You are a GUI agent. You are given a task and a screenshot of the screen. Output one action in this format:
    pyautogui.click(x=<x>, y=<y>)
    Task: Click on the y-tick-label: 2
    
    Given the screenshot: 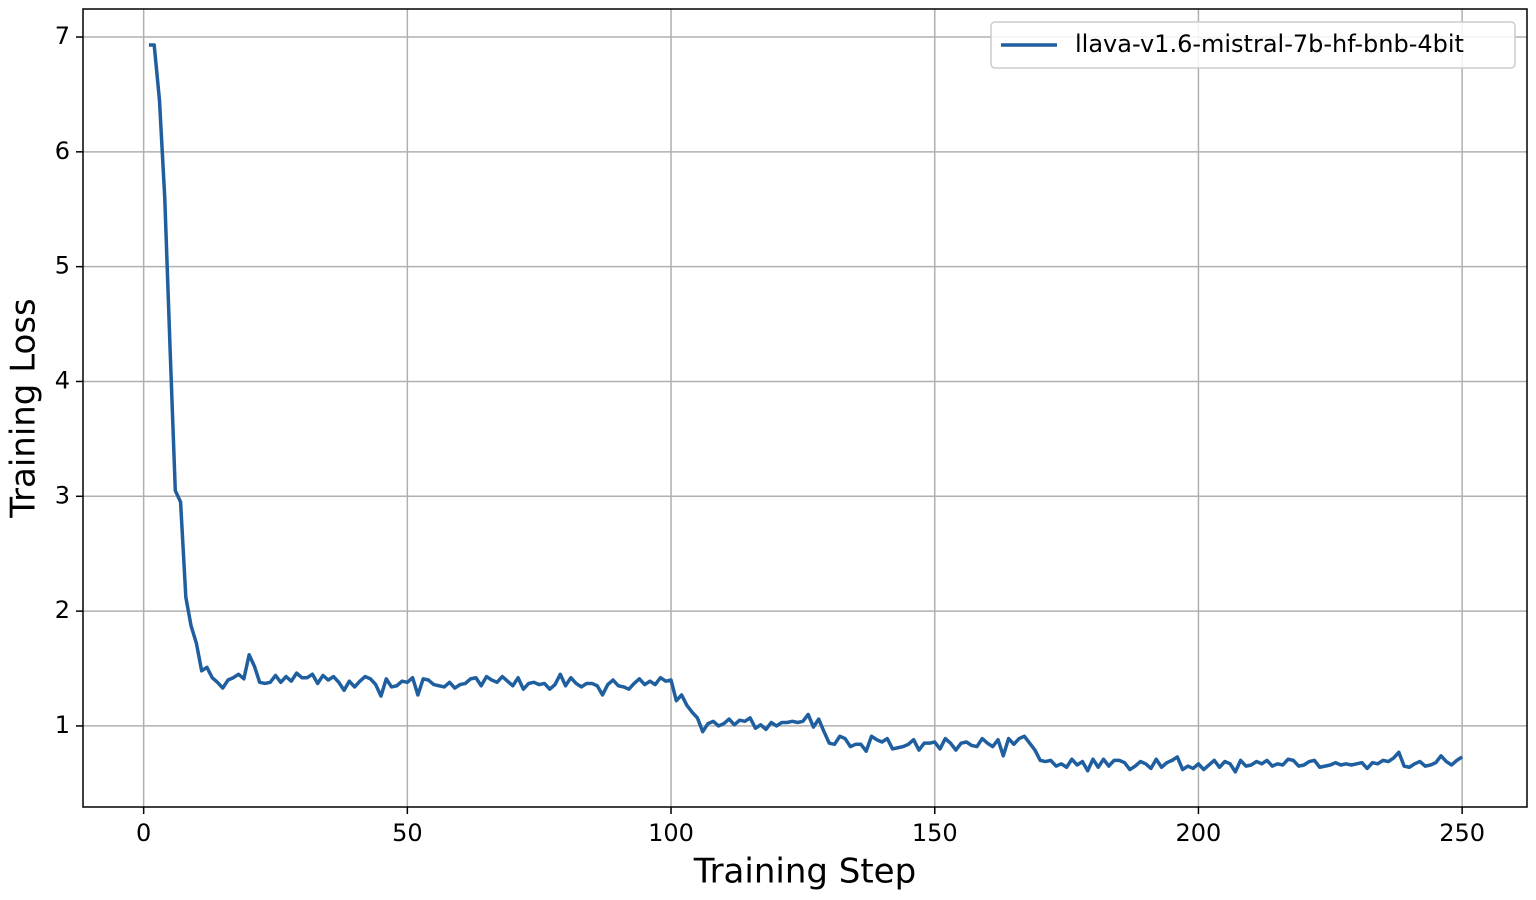 What is the action you would take?
    pyautogui.click(x=62, y=610)
    